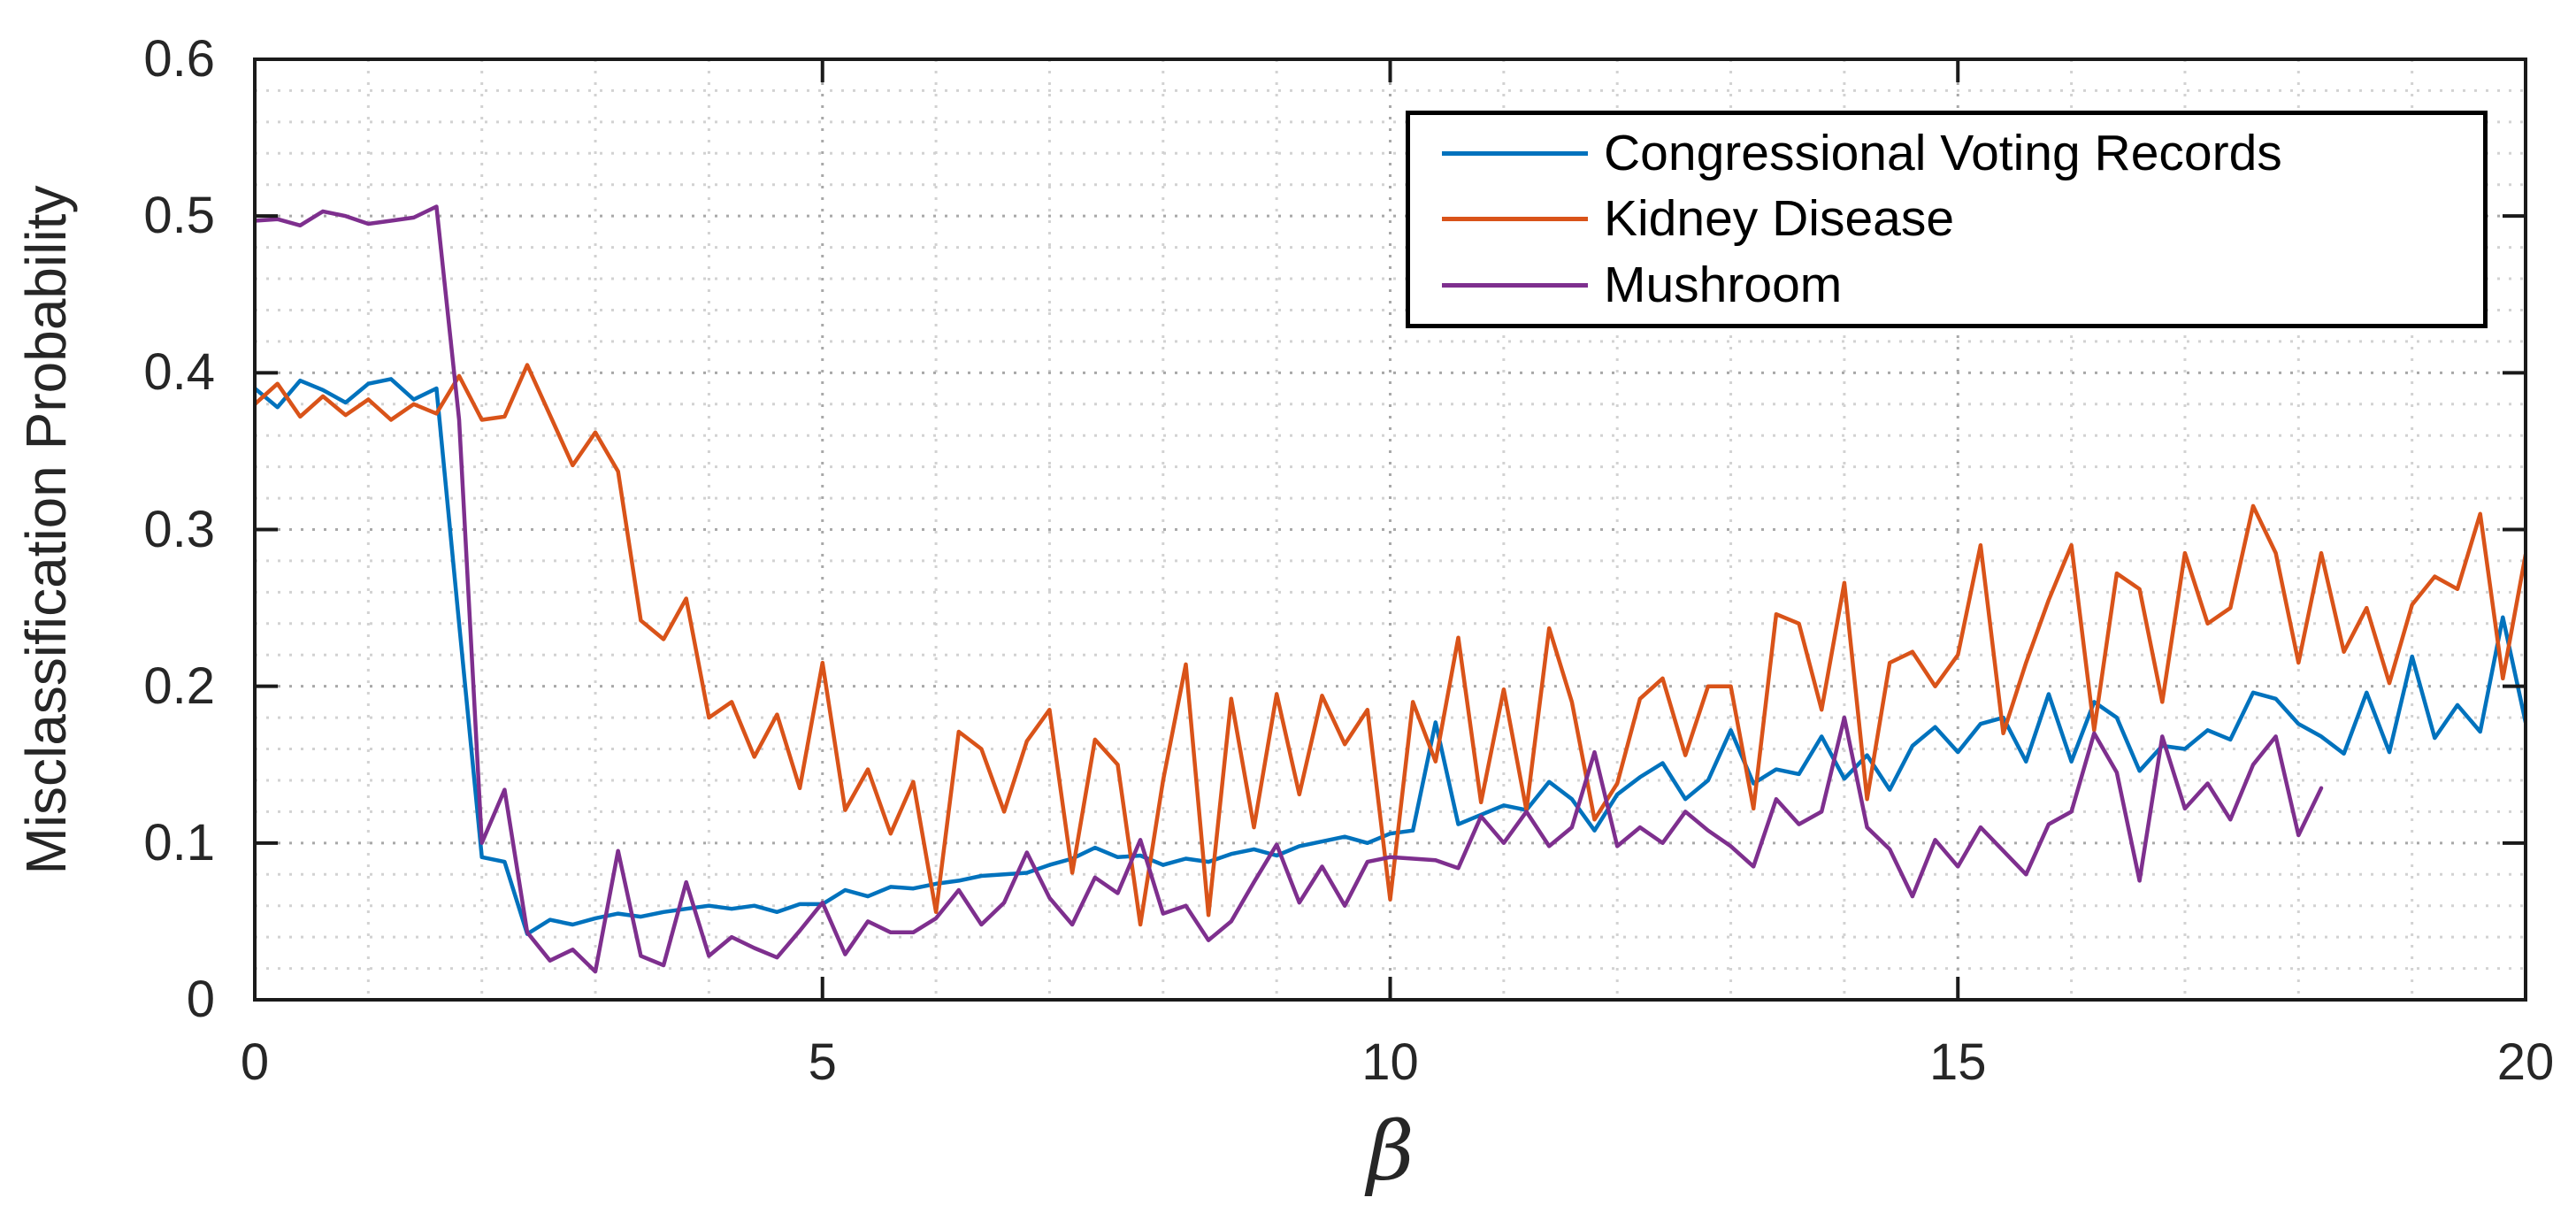 Image resolution: width=2576 pixels, height=1213 pixels. I want to click on x-axis-title-beta: β, so click(1390, 1152).